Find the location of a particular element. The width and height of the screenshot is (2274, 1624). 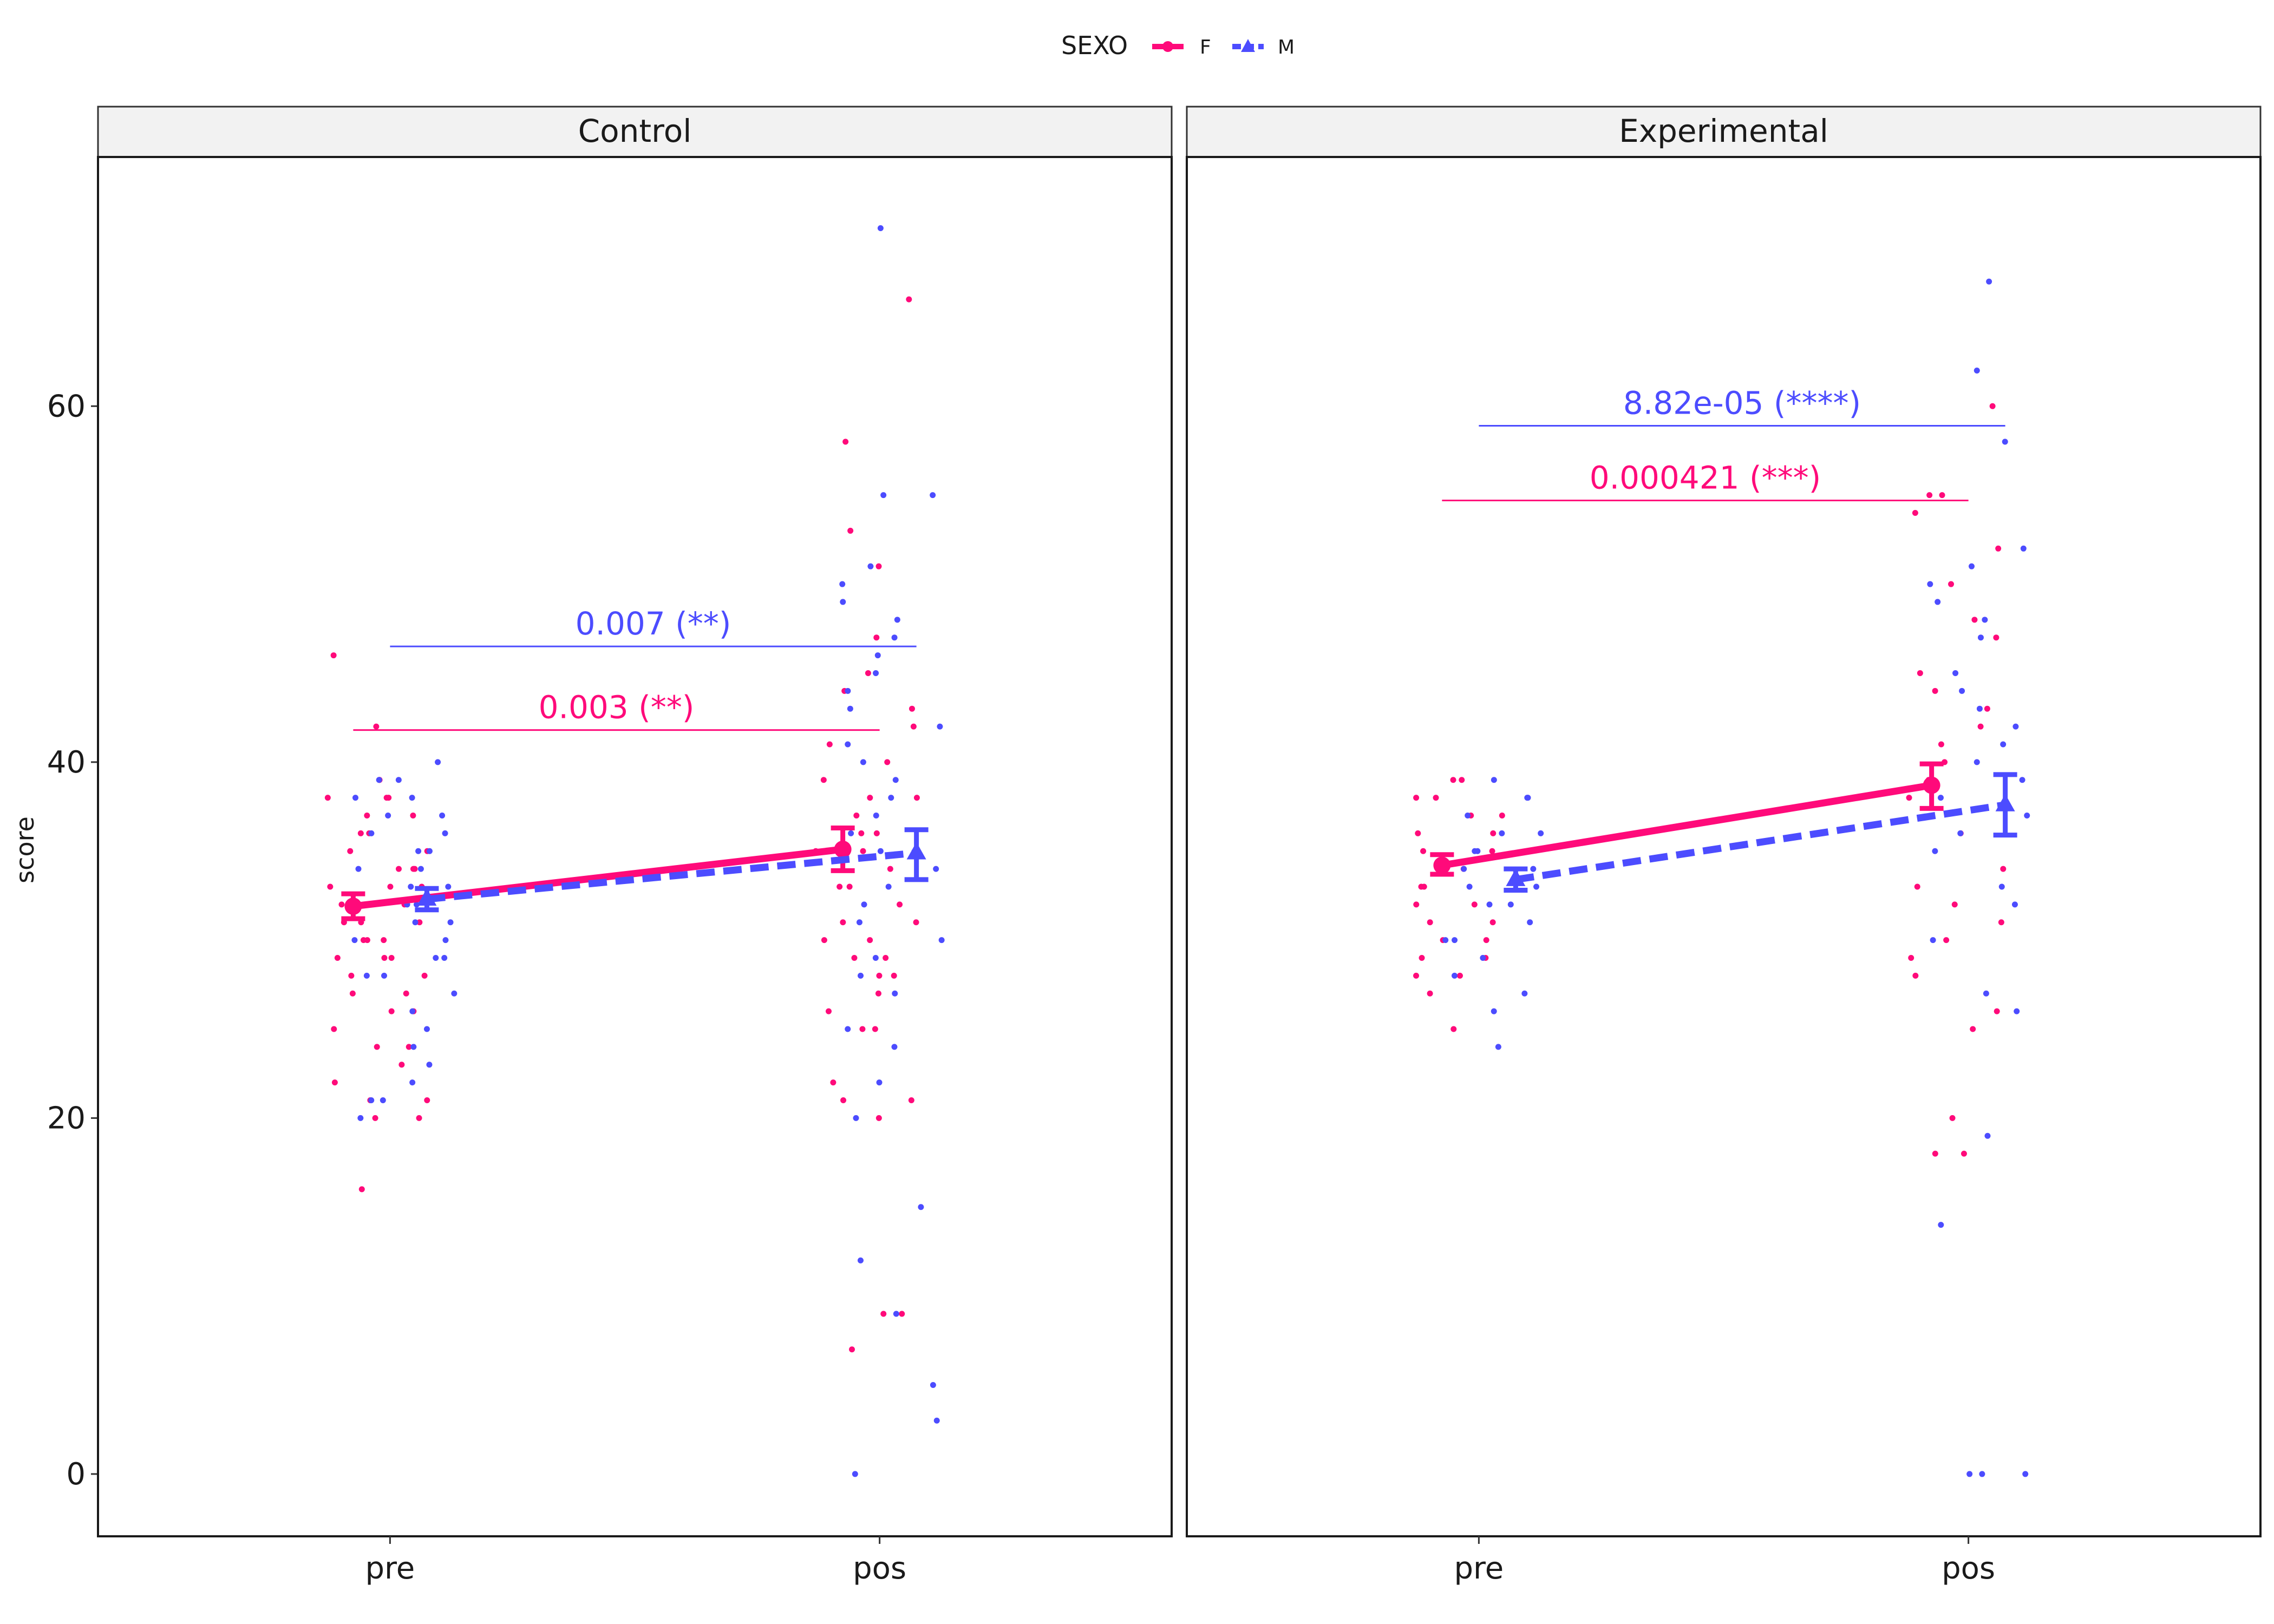

mean-marker-m is located at coordinates (1516, 877).